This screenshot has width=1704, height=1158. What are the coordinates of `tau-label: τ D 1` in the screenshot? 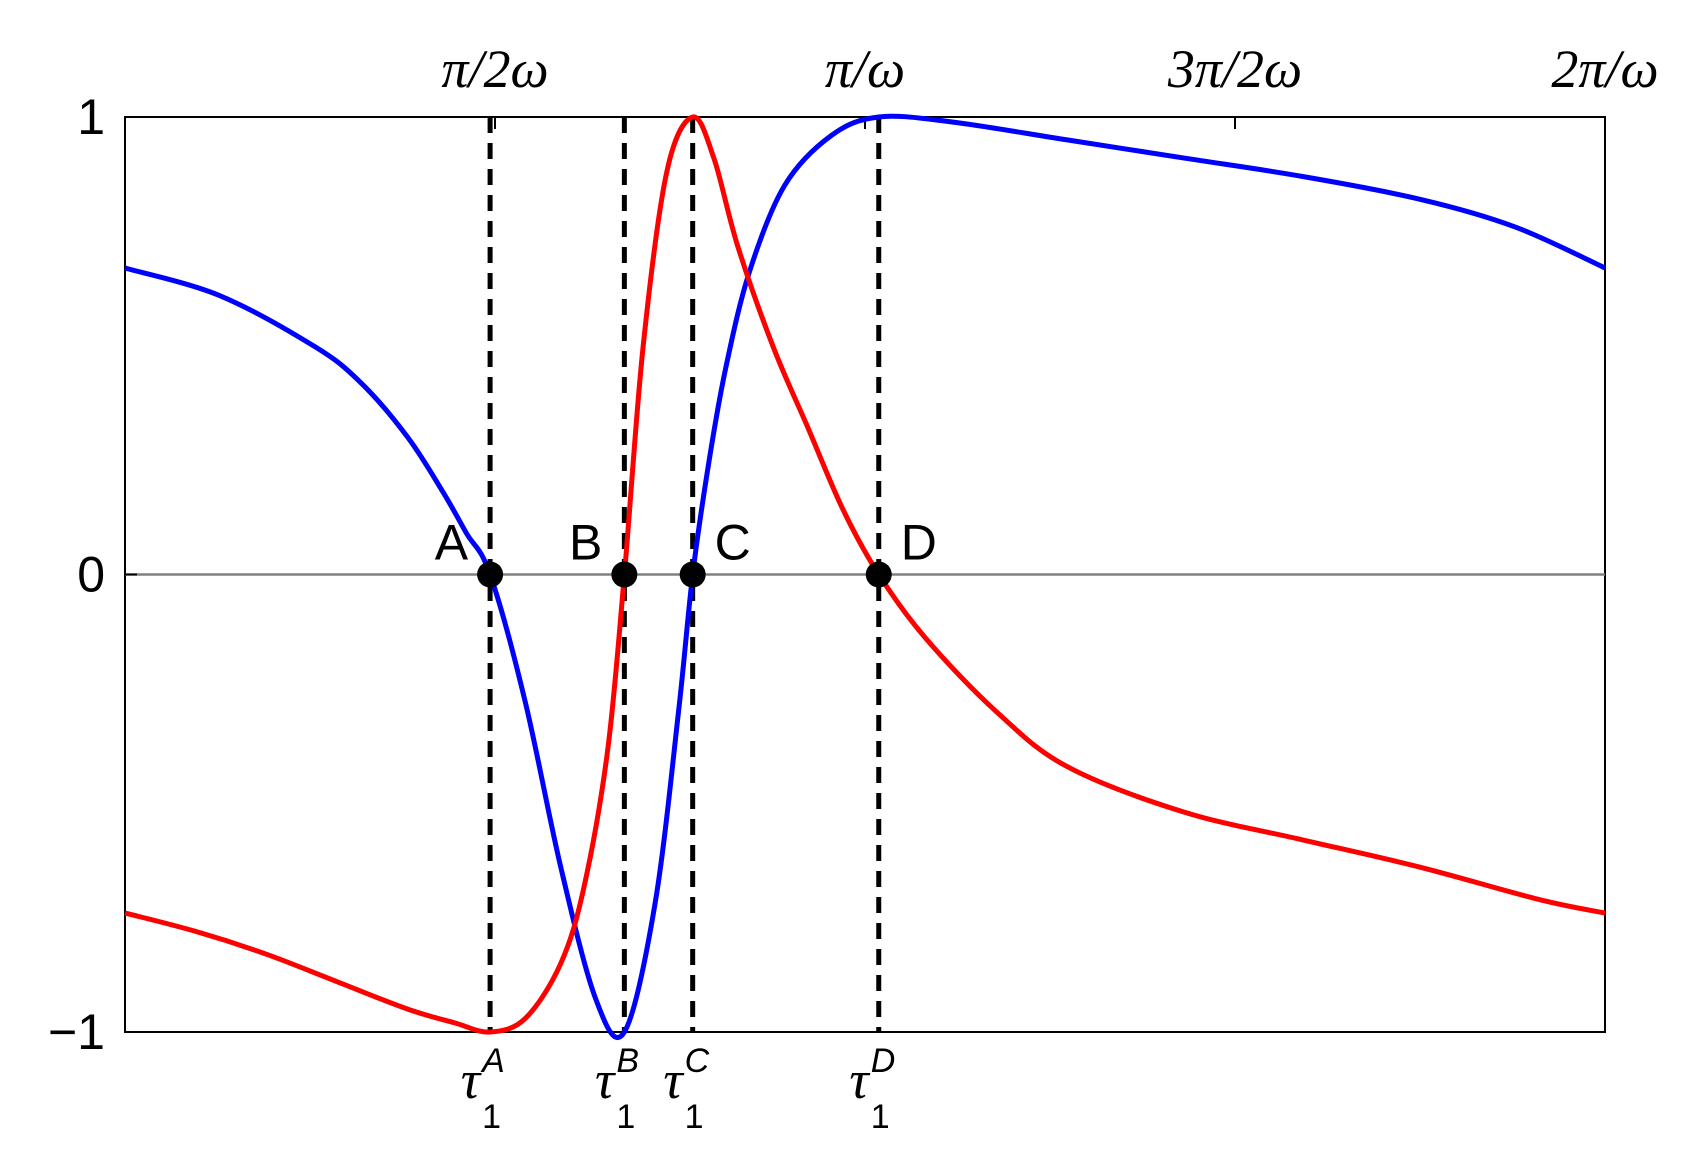 It's located at (872, 1089).